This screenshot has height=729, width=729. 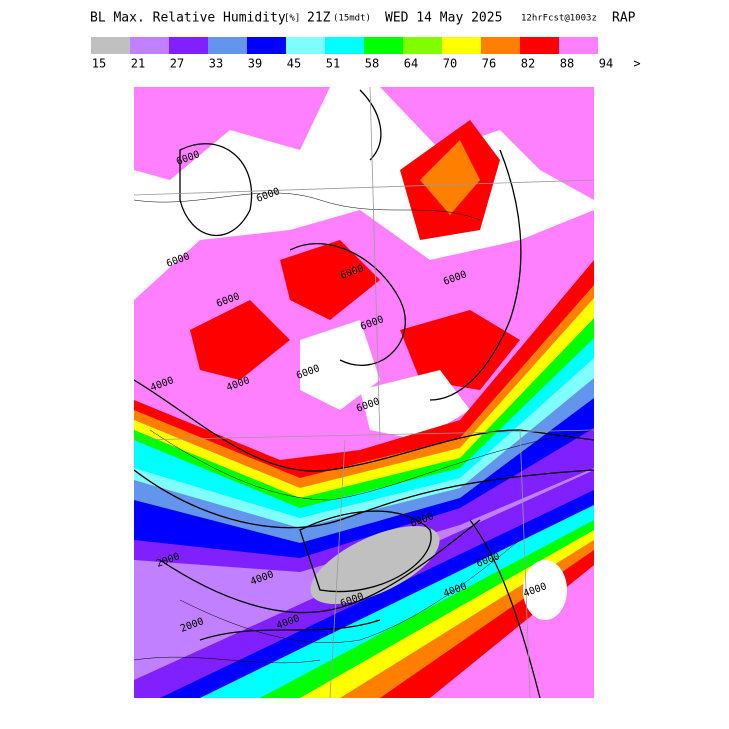 I want to click on title-model: RAP, so click(x=624, y=18).